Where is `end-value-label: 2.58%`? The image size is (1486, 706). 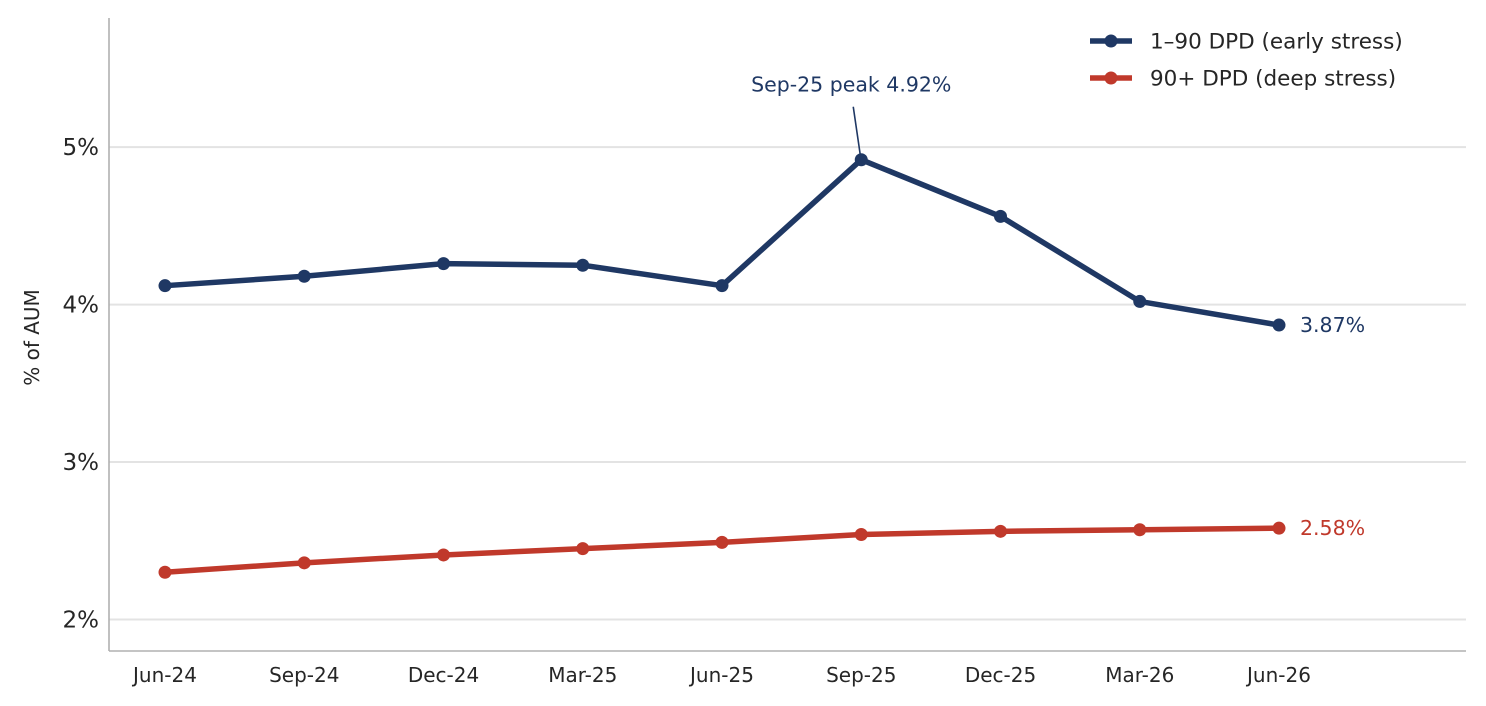 end-value-label: 2.58% is located at coordinates (1332, 528).